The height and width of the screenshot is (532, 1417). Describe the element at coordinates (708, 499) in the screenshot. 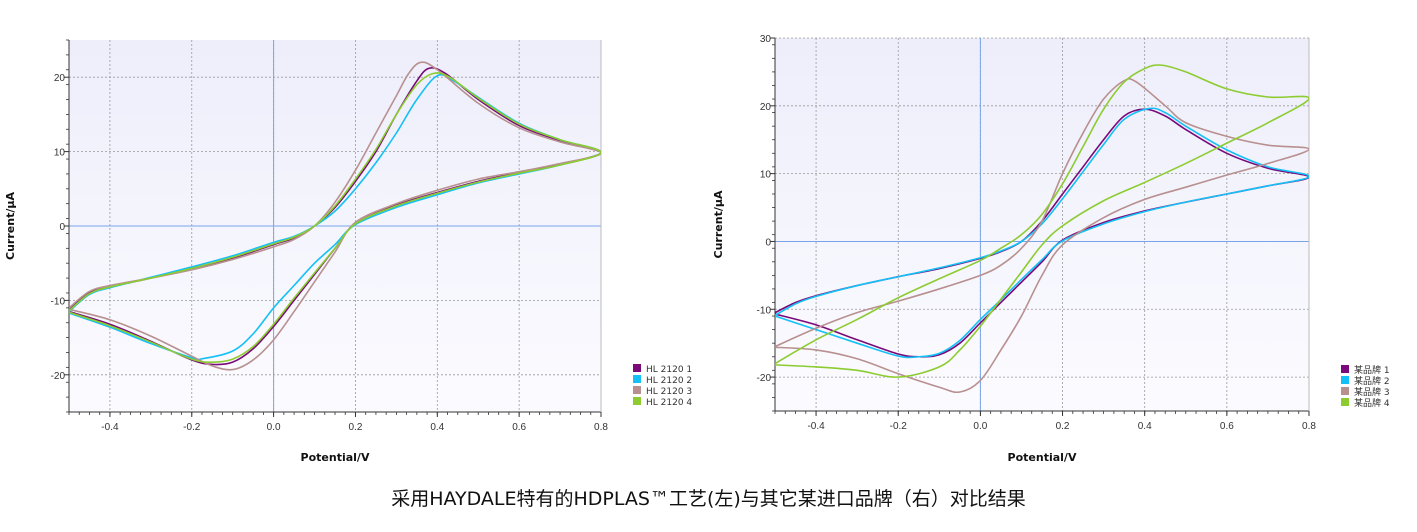

I see `figure-caption: 采用HAYDALE特有的HDPLAS™工艺(左)与其它某进口品牌（右）对比结果` at that location.